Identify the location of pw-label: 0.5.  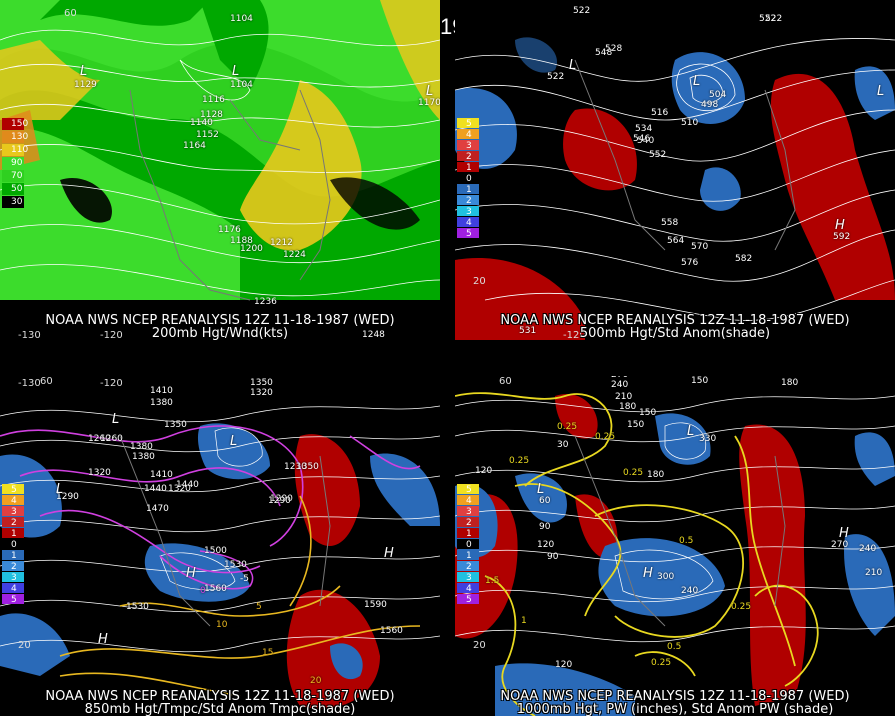
(674, 647).